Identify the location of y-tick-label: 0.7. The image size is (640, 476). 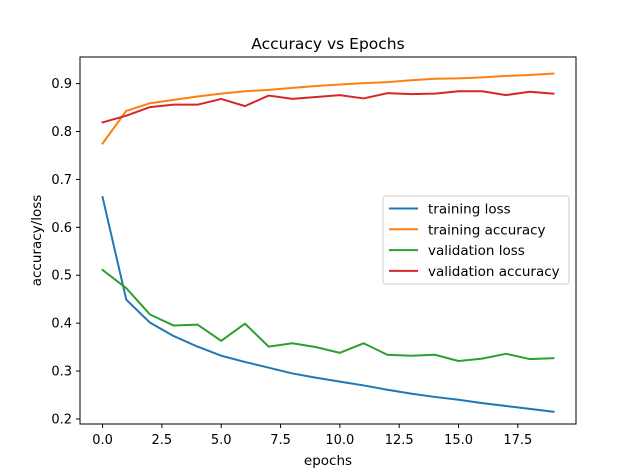
(61, 180).